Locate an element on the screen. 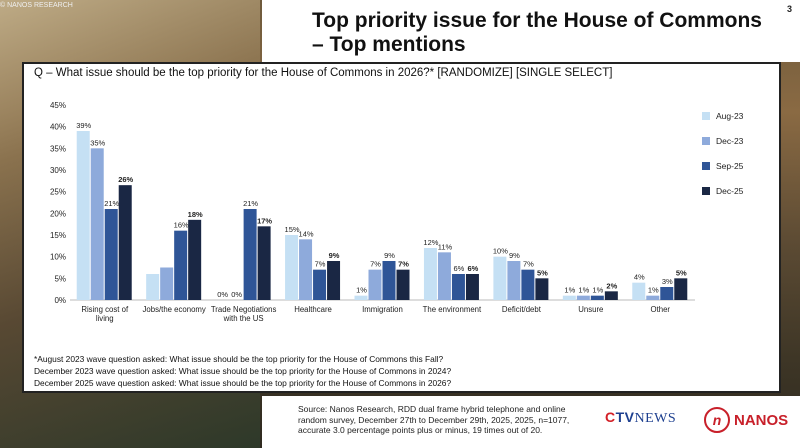 This screenshot has height=448, width=800. y-tick-label: 0% is located at coordinates (60, 300).